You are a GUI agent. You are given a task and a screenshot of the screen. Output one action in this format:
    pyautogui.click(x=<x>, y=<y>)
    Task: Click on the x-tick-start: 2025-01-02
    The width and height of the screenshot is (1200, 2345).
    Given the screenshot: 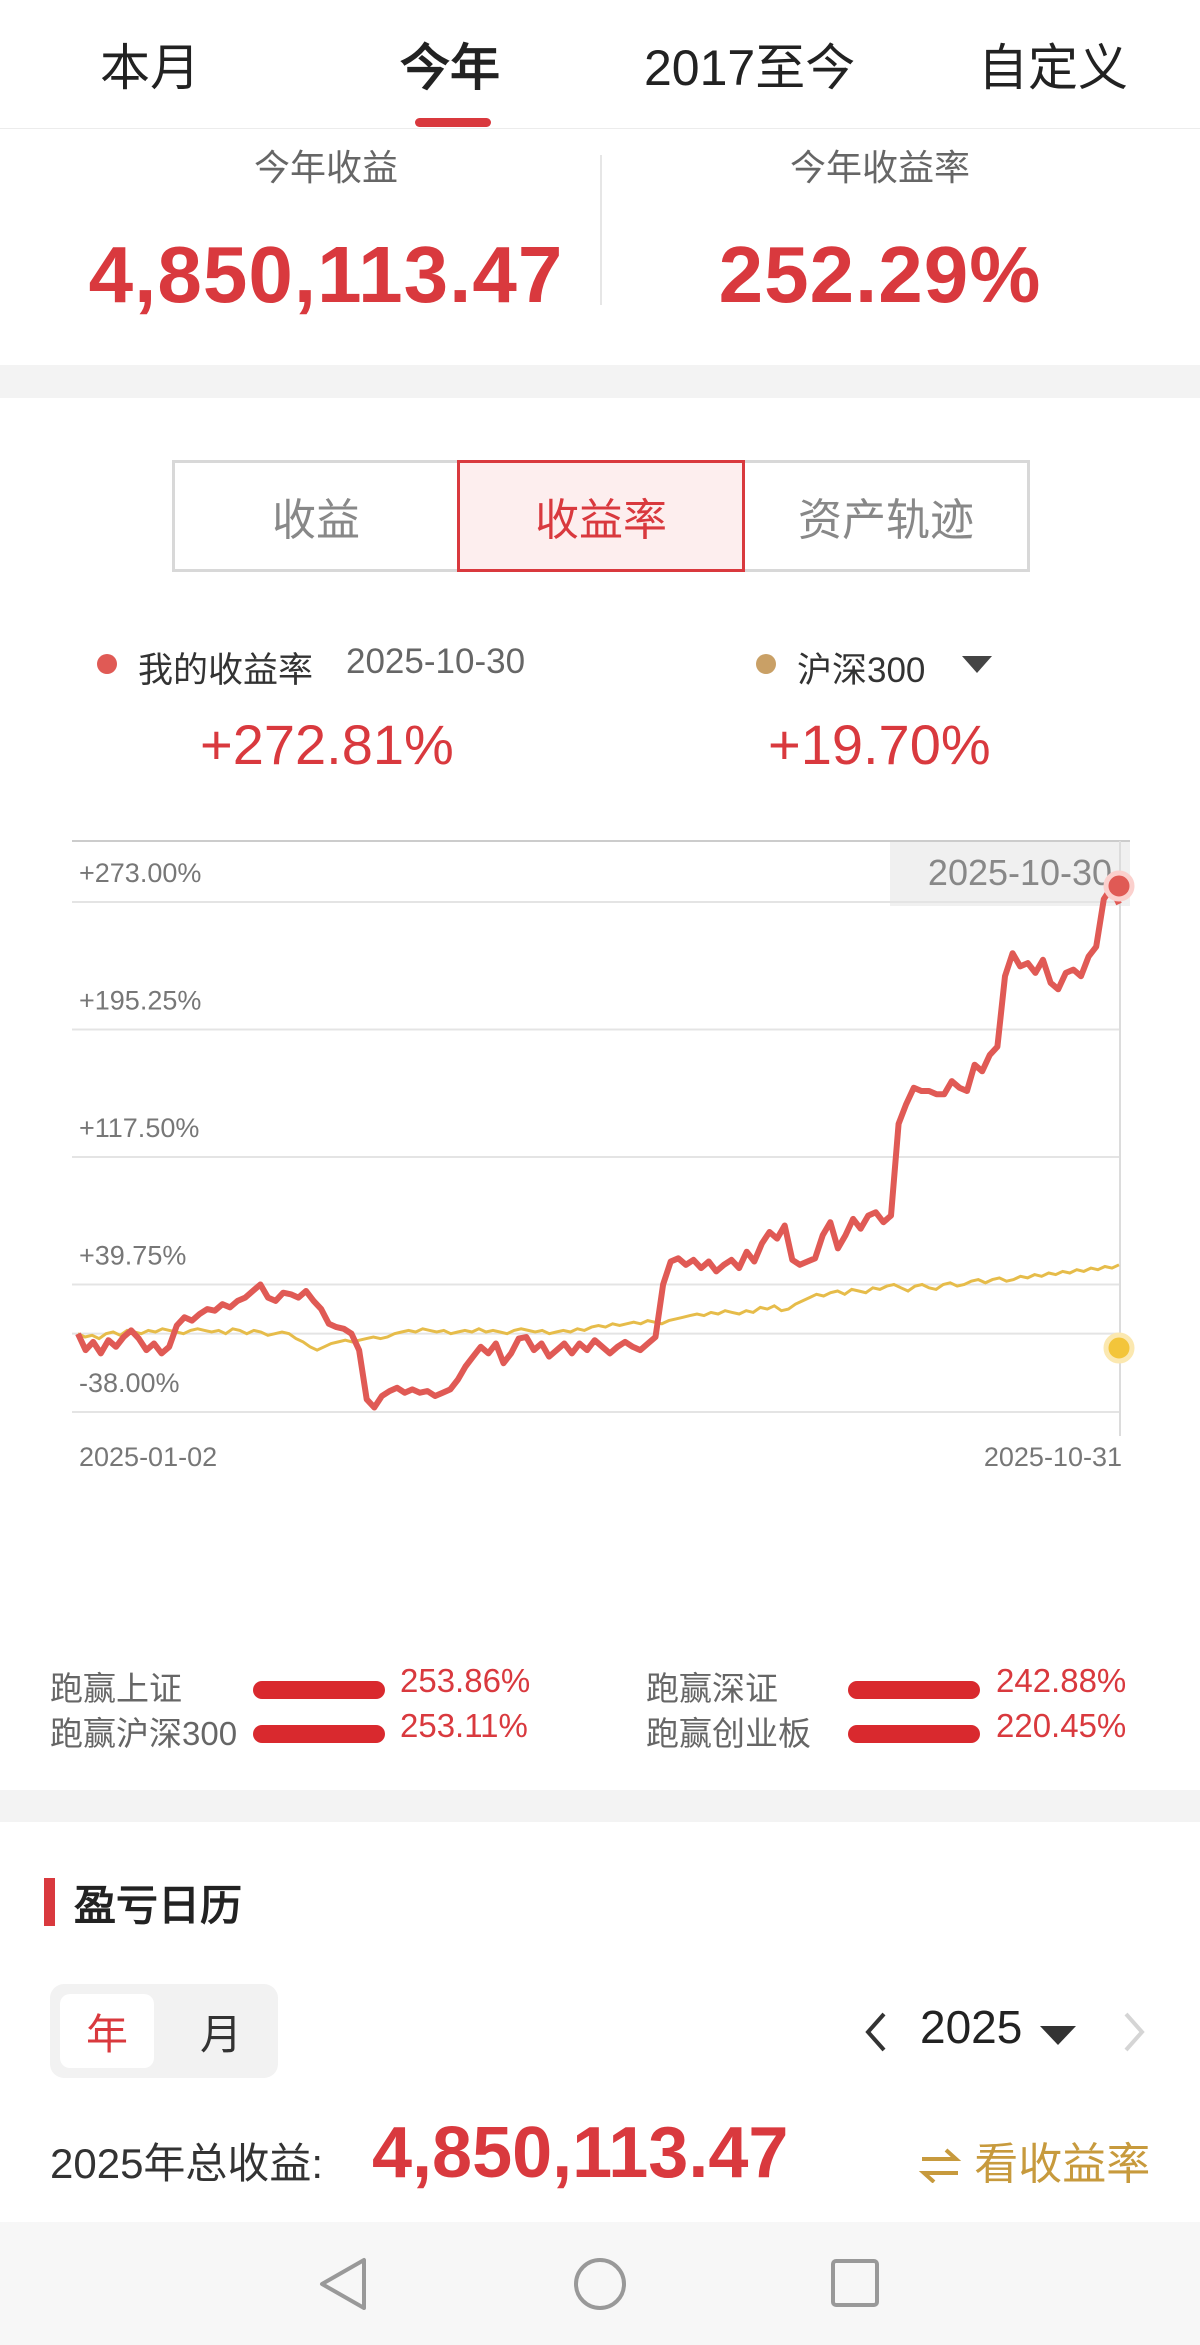 What is the action you would take?
    pyautogui.click(x=148, y=1457)
    